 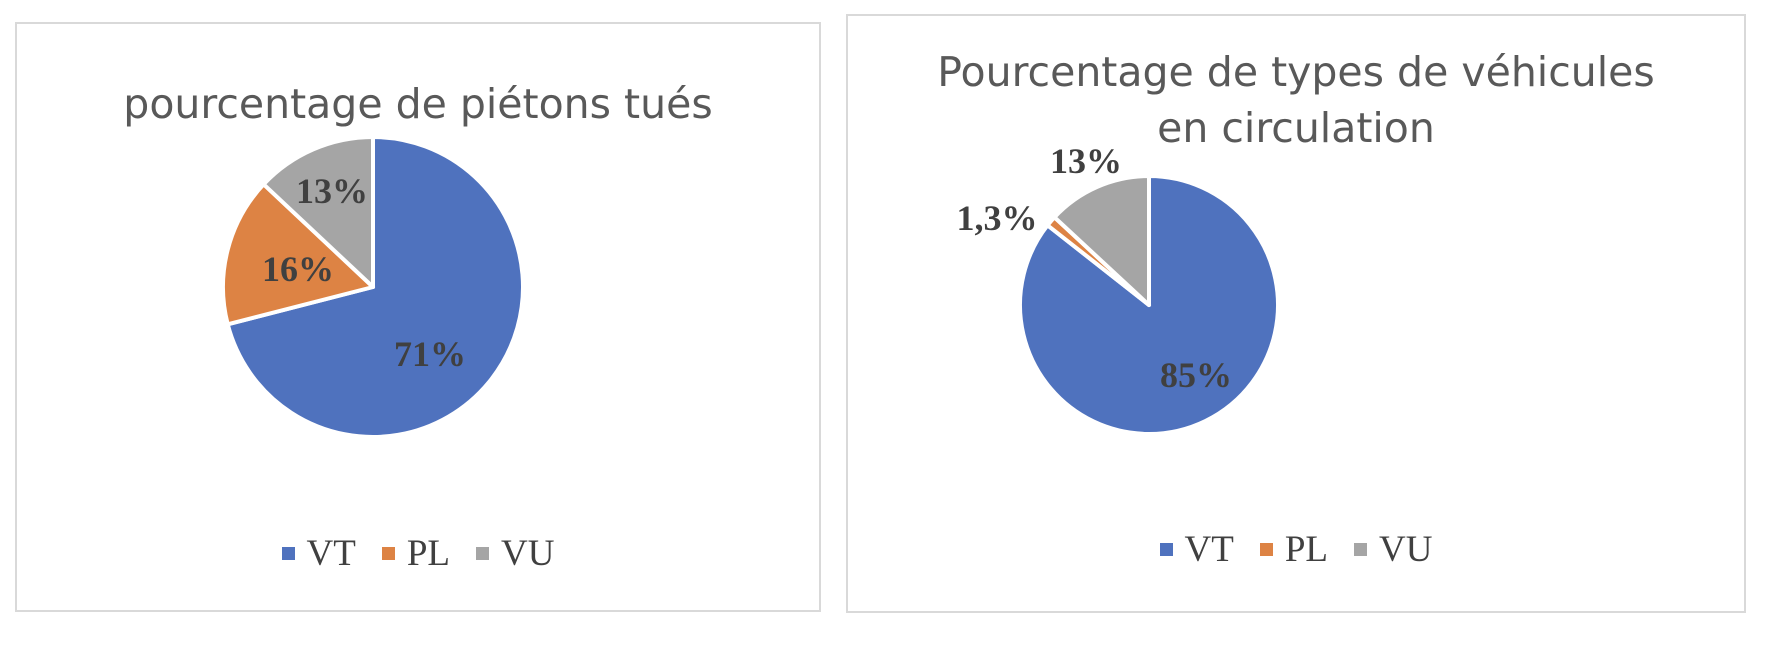 I want to click on data-label-vt: 85%, so click(x=1196, y=375).